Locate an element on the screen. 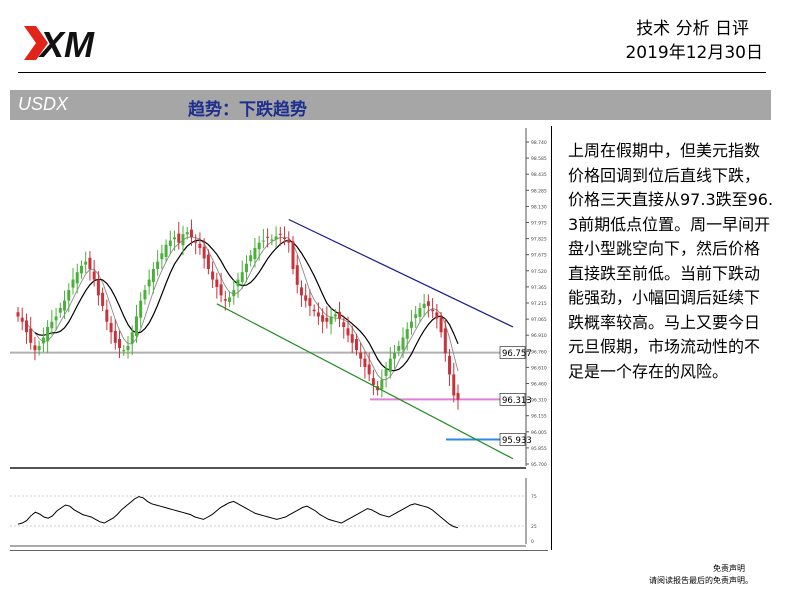 This screenshot has width=791, height=589. y-tick-label: 98.130 is located at coordinates (539, 207).